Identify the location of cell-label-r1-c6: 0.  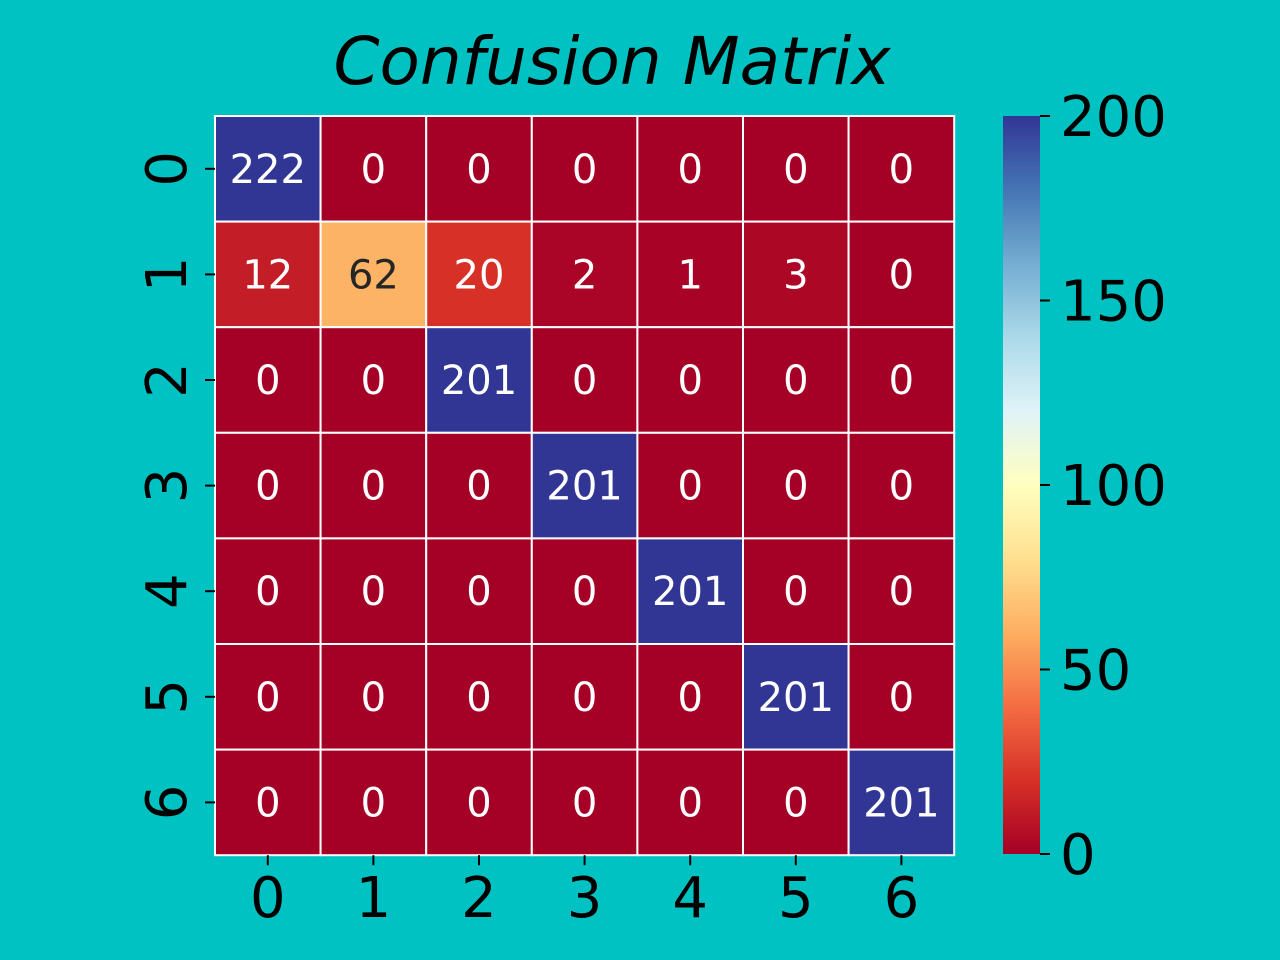
(901, 275).